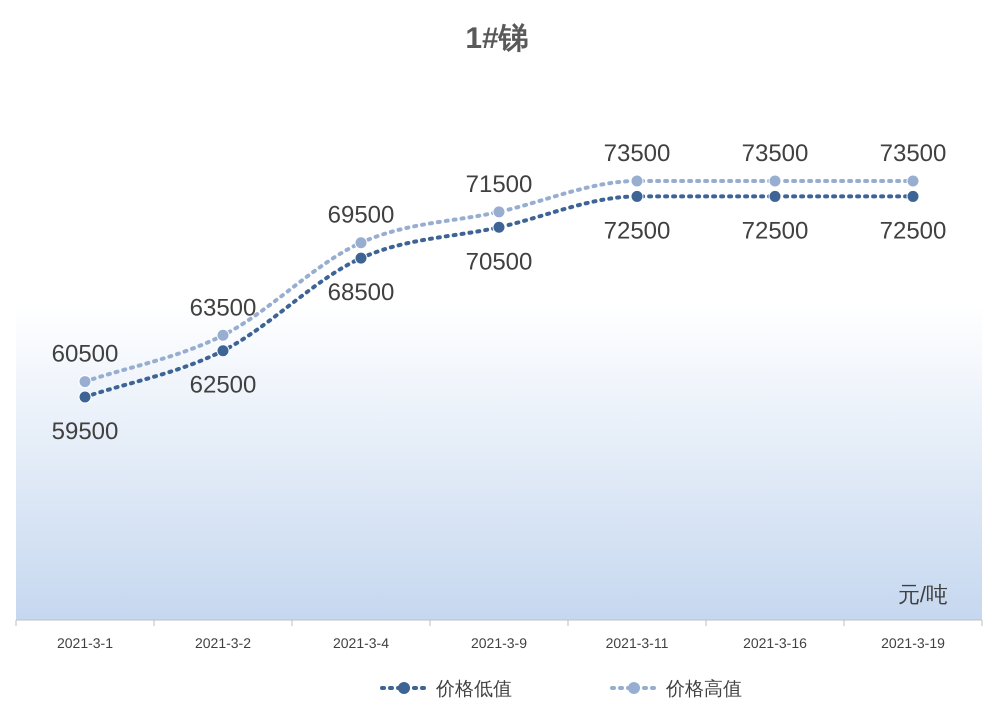 This screenshot has width=994, height=712. I want to click on x-tick-label: 2021-3-11, so click(637, 643).